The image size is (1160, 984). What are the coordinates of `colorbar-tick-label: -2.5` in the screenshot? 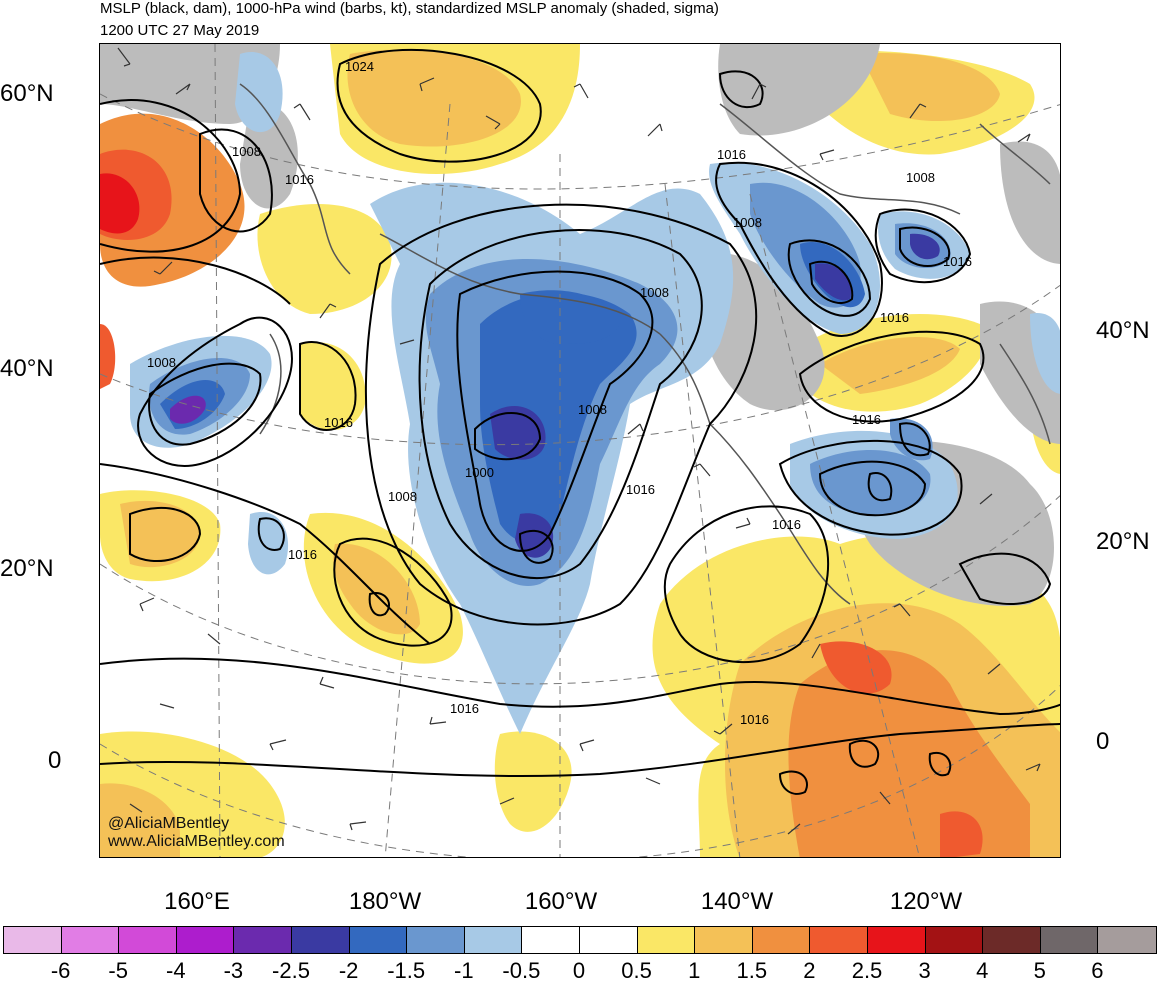 It's located at (291, 970).